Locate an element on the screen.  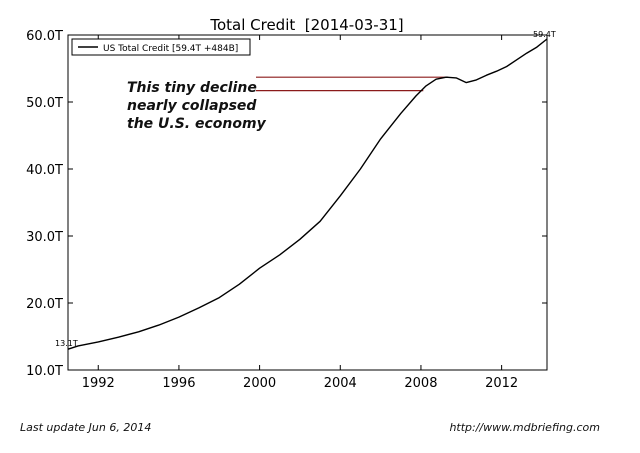
y-tick-label: 30.0T is located at coordinates (44, 237).